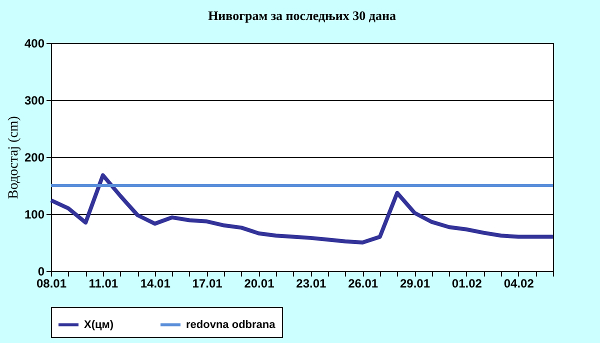 The width and height of the screenshot is (600, 343). What do you see at coordinates (231, 324) in the screenshot?
I see `legend-label: redovna odbrana` at bounding box center [231, 324].